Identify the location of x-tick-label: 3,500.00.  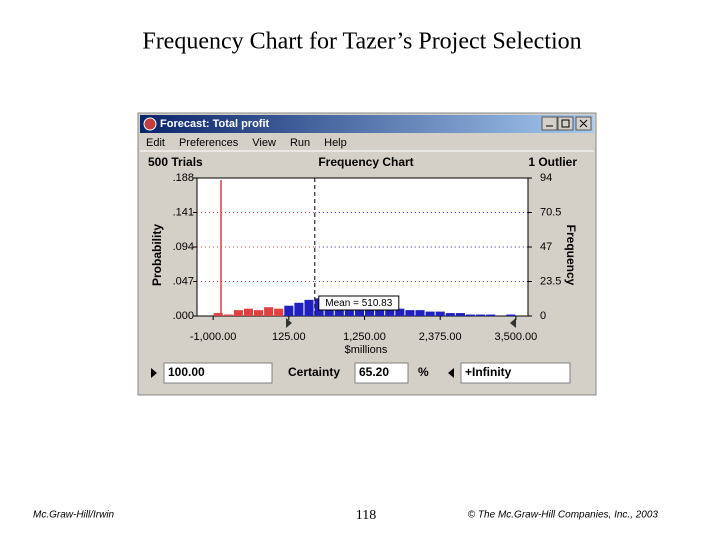
(515, 337).